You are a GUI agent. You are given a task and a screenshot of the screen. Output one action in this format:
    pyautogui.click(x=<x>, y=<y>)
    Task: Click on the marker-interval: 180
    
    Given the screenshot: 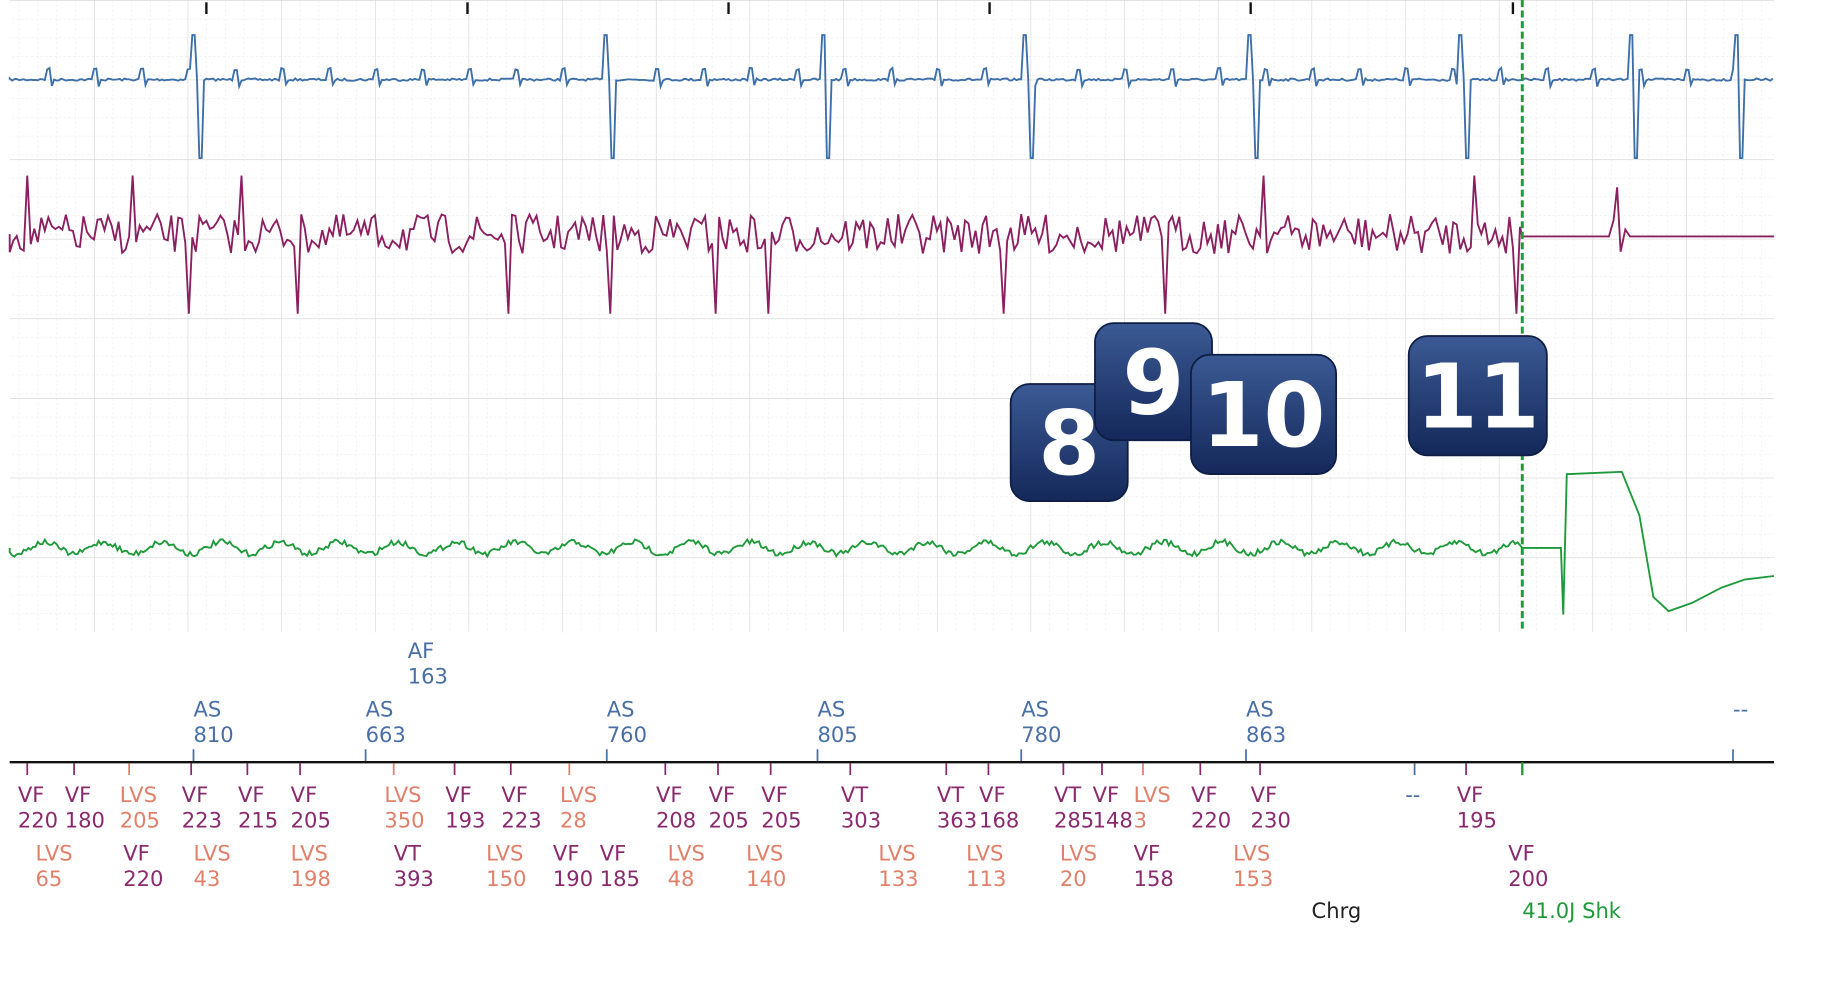 What is the action you would take?
    pyautogui.click(x=85, y=820)
    